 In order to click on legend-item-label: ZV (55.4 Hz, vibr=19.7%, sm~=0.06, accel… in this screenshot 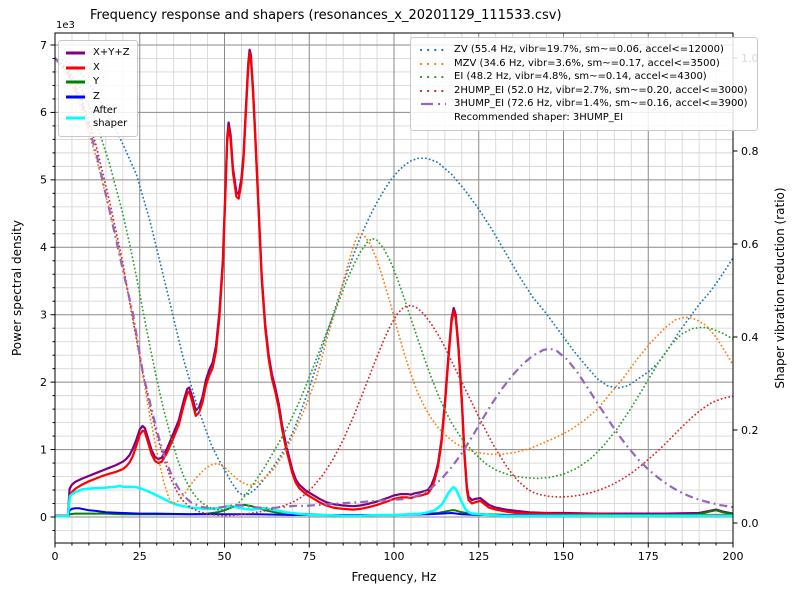, I will do `click(589, 49)`.